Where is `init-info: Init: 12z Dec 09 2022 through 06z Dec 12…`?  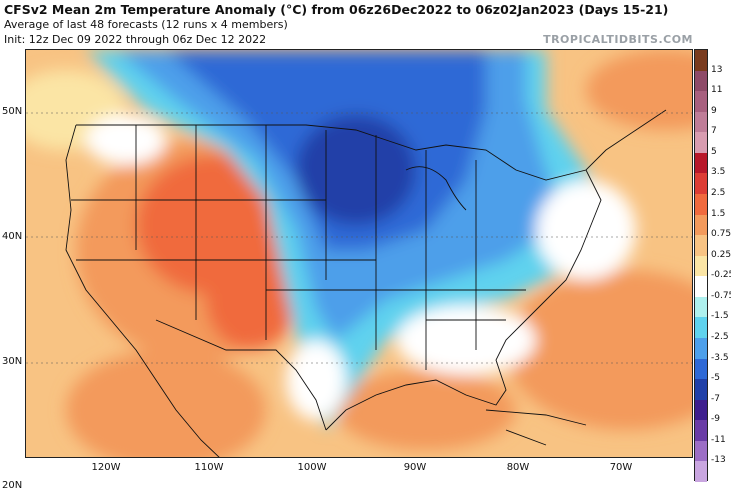 init-info: Init: 12z Dec 09 2022 through 06z Dec 12… is located at coordinates (135, 39).